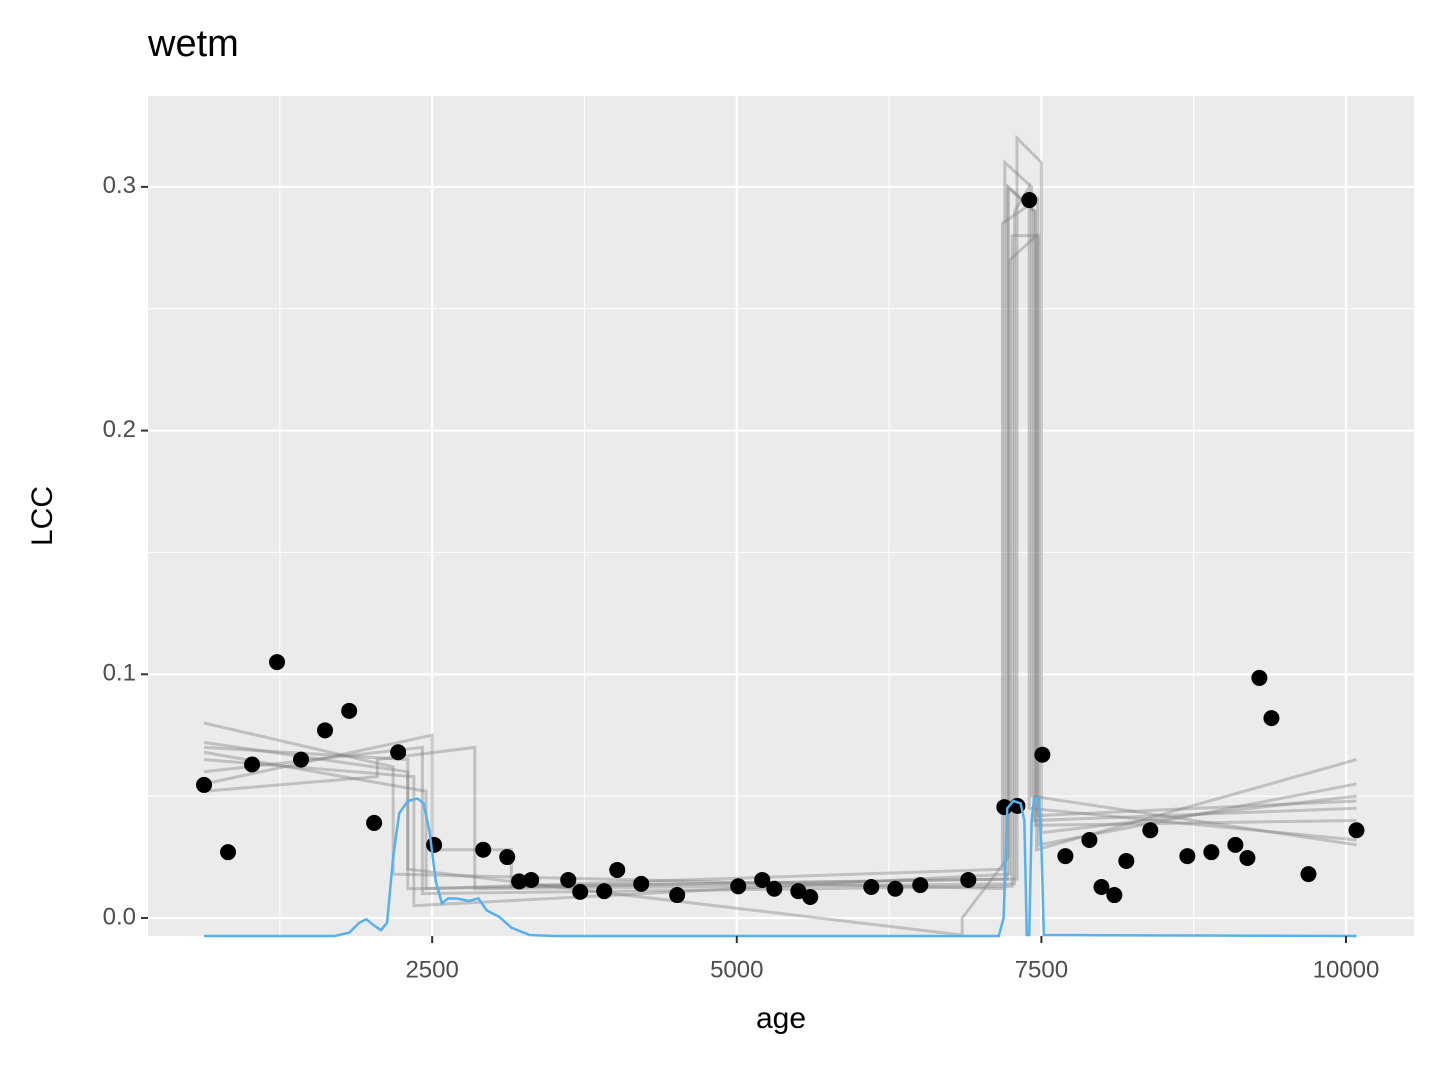 This screenshot has width=1437, height=1070. I want to click on density-line, so click(780, 867).